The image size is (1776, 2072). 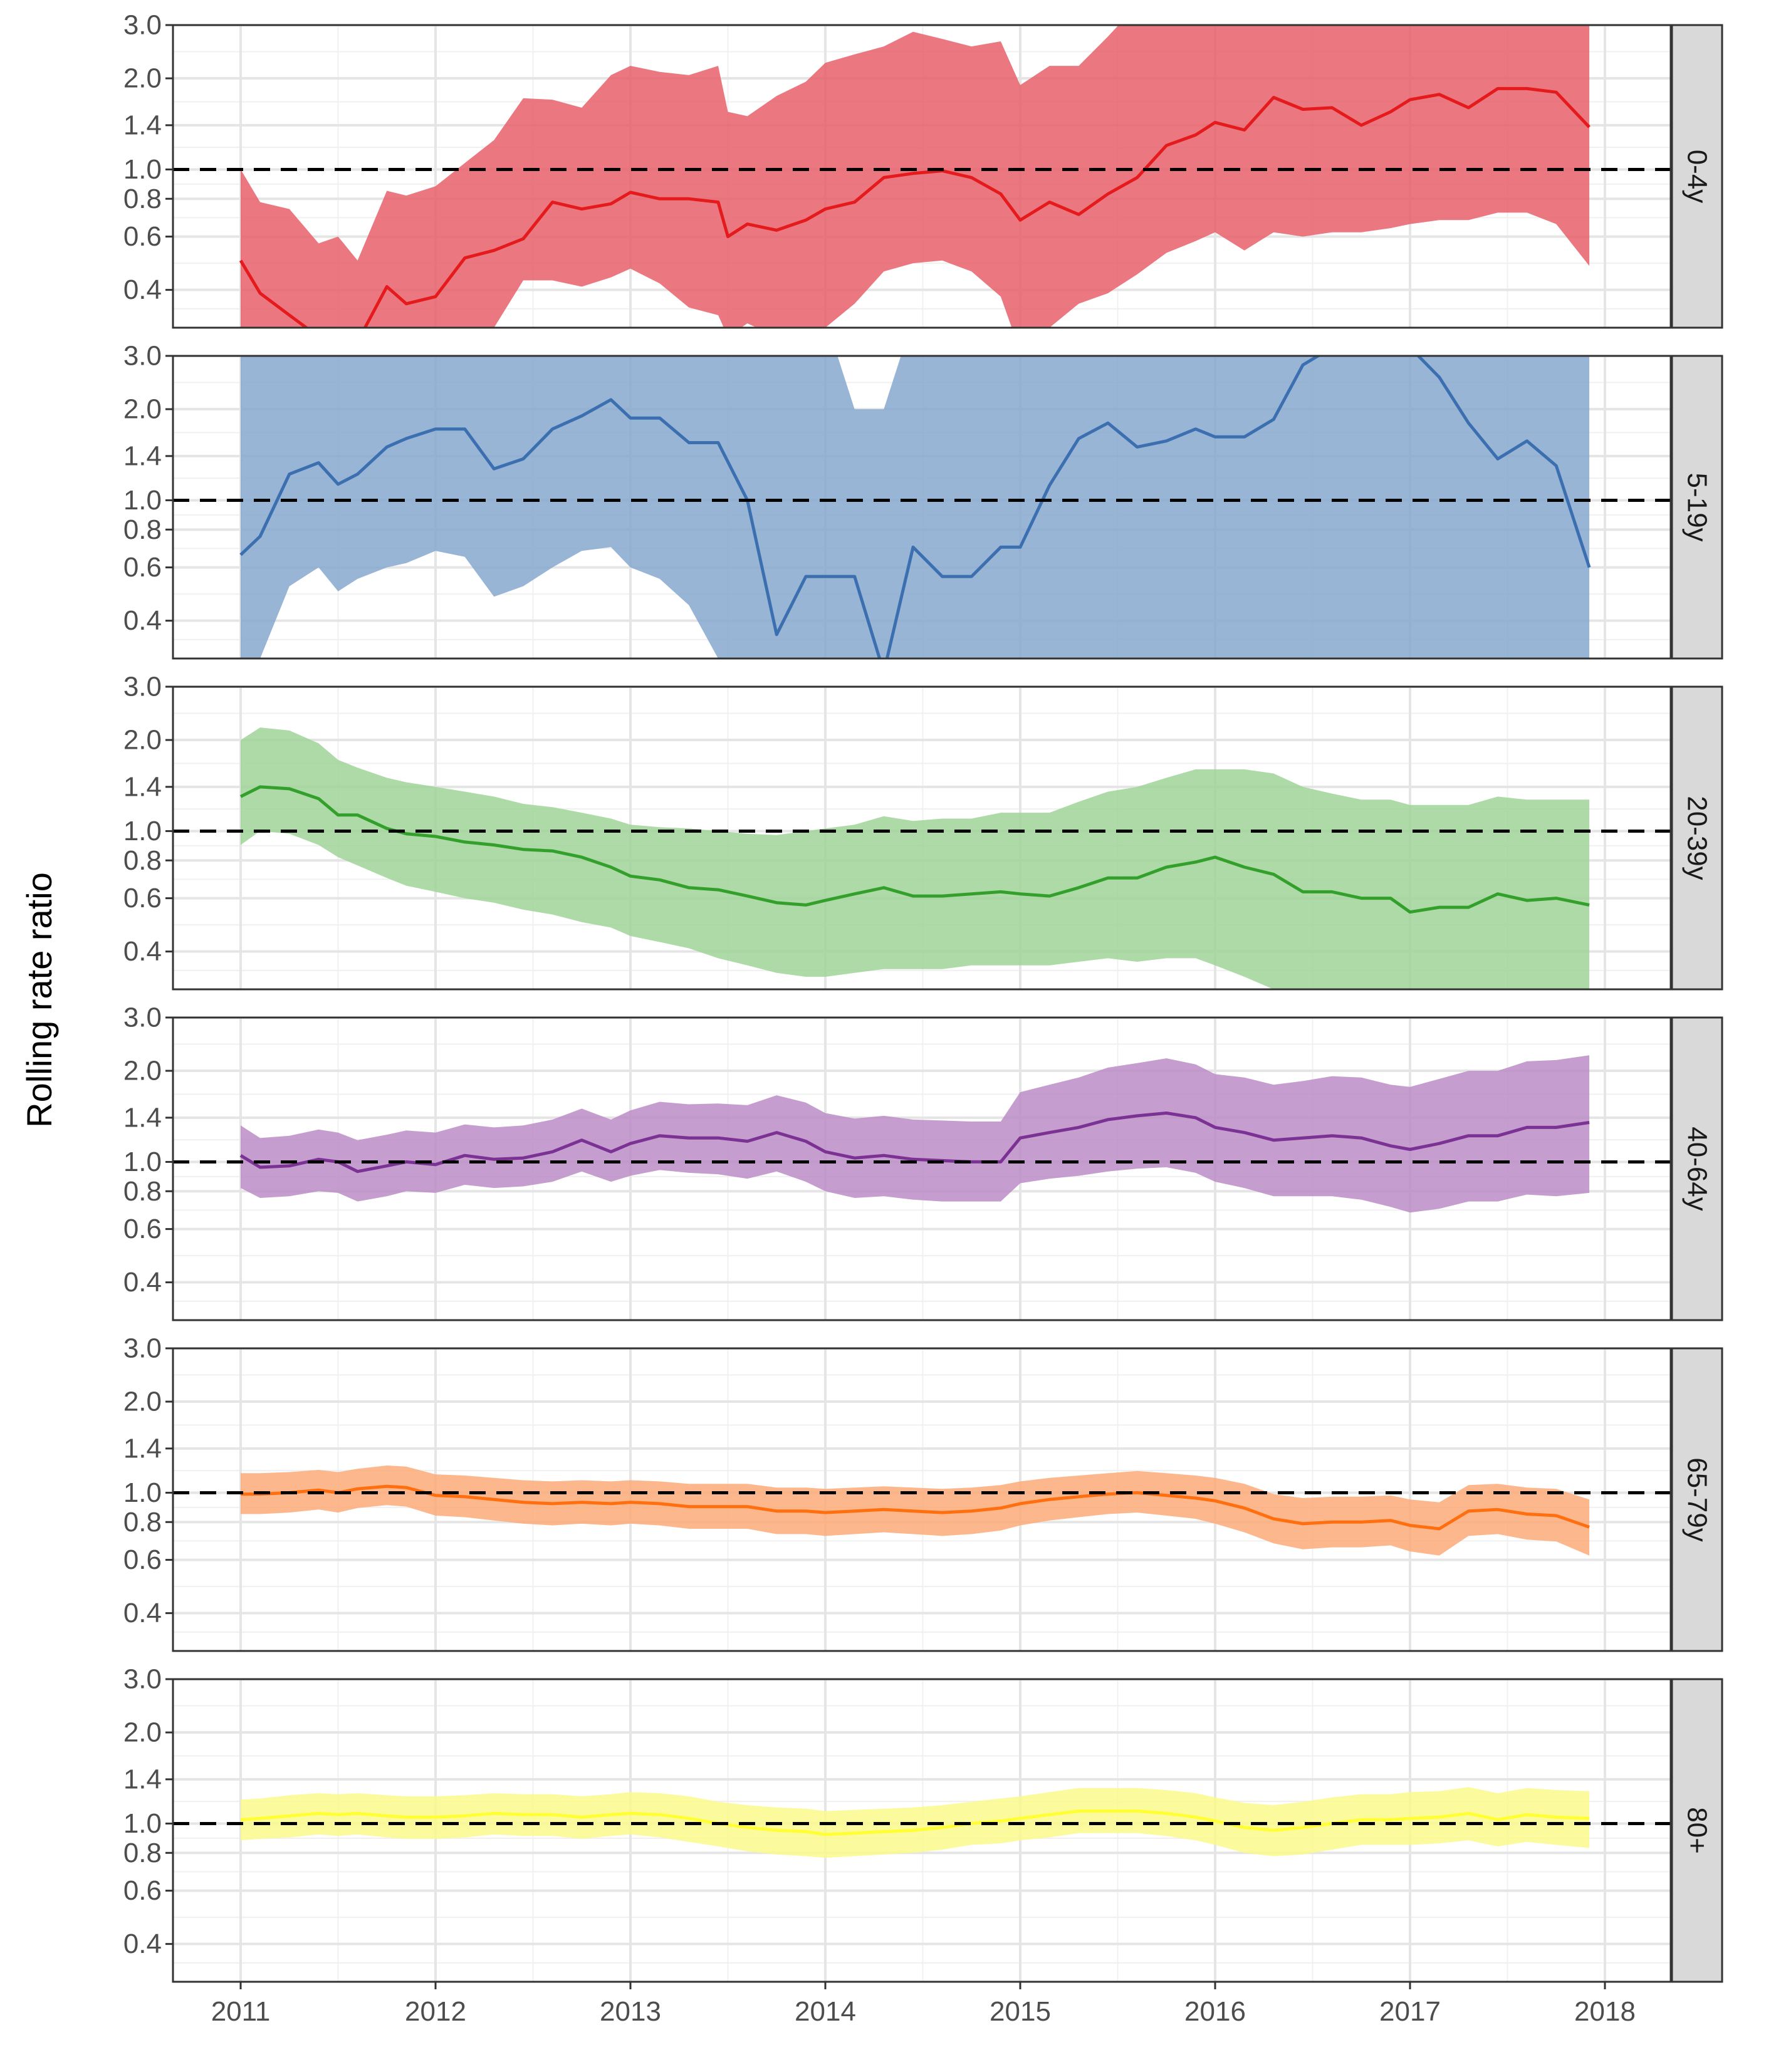 I want to click on panel-65-79y: 65-79y 0.4 0.6 0.81.0 1.4 2.0 3.0, so click(x=923, y=1492).